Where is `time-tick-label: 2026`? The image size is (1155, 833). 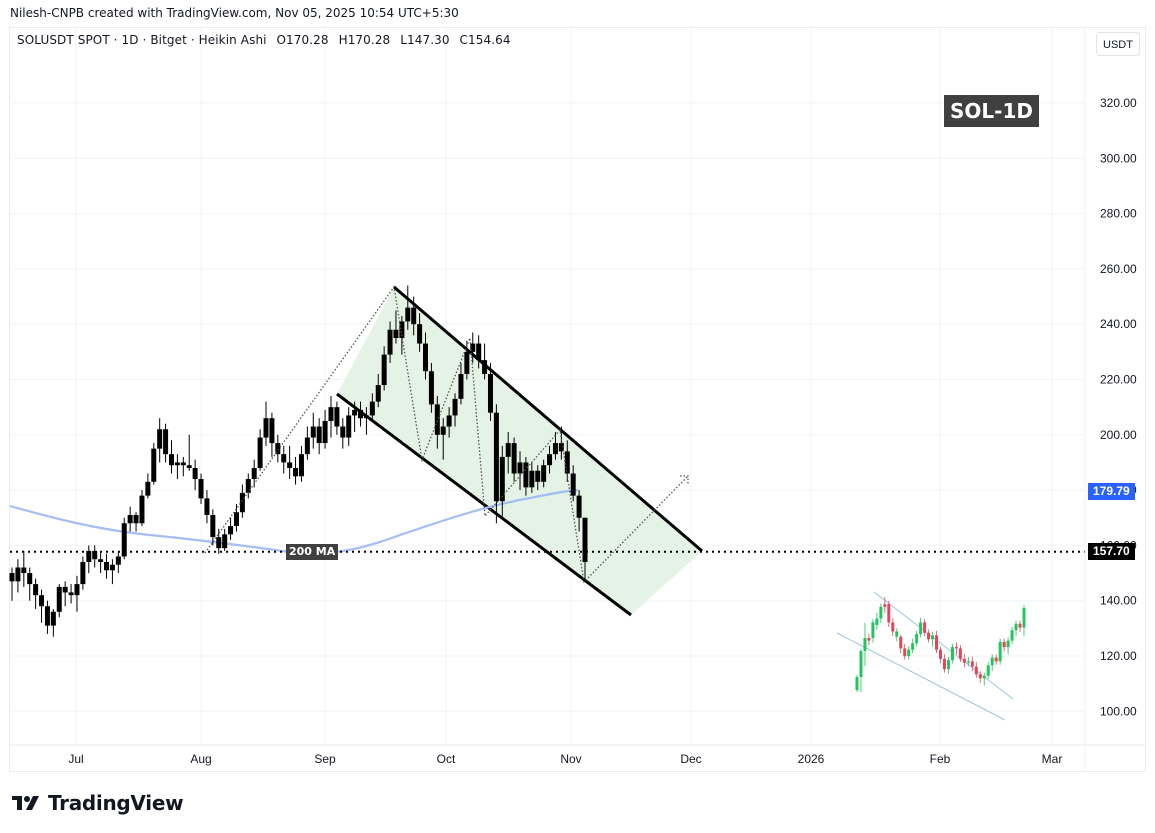 time-tick-label: 2026 is located at coordinates (811, 759).